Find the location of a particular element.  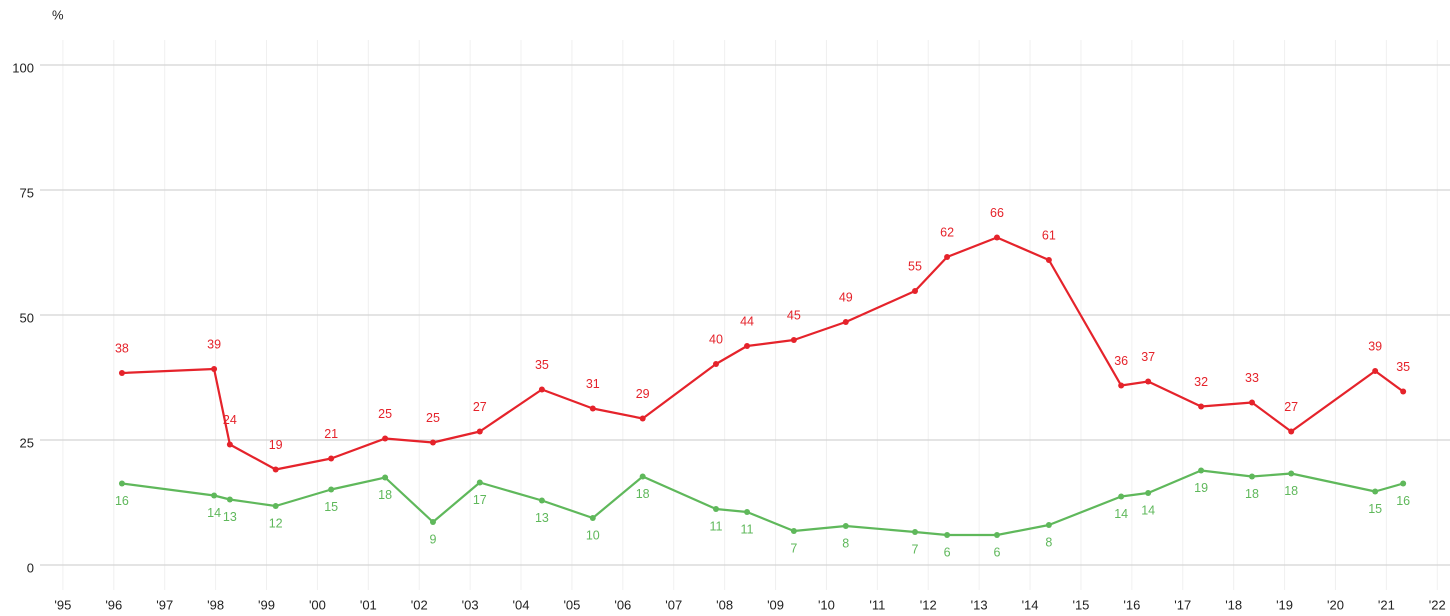

value-label: 11 is located at coordinates (747, 529).